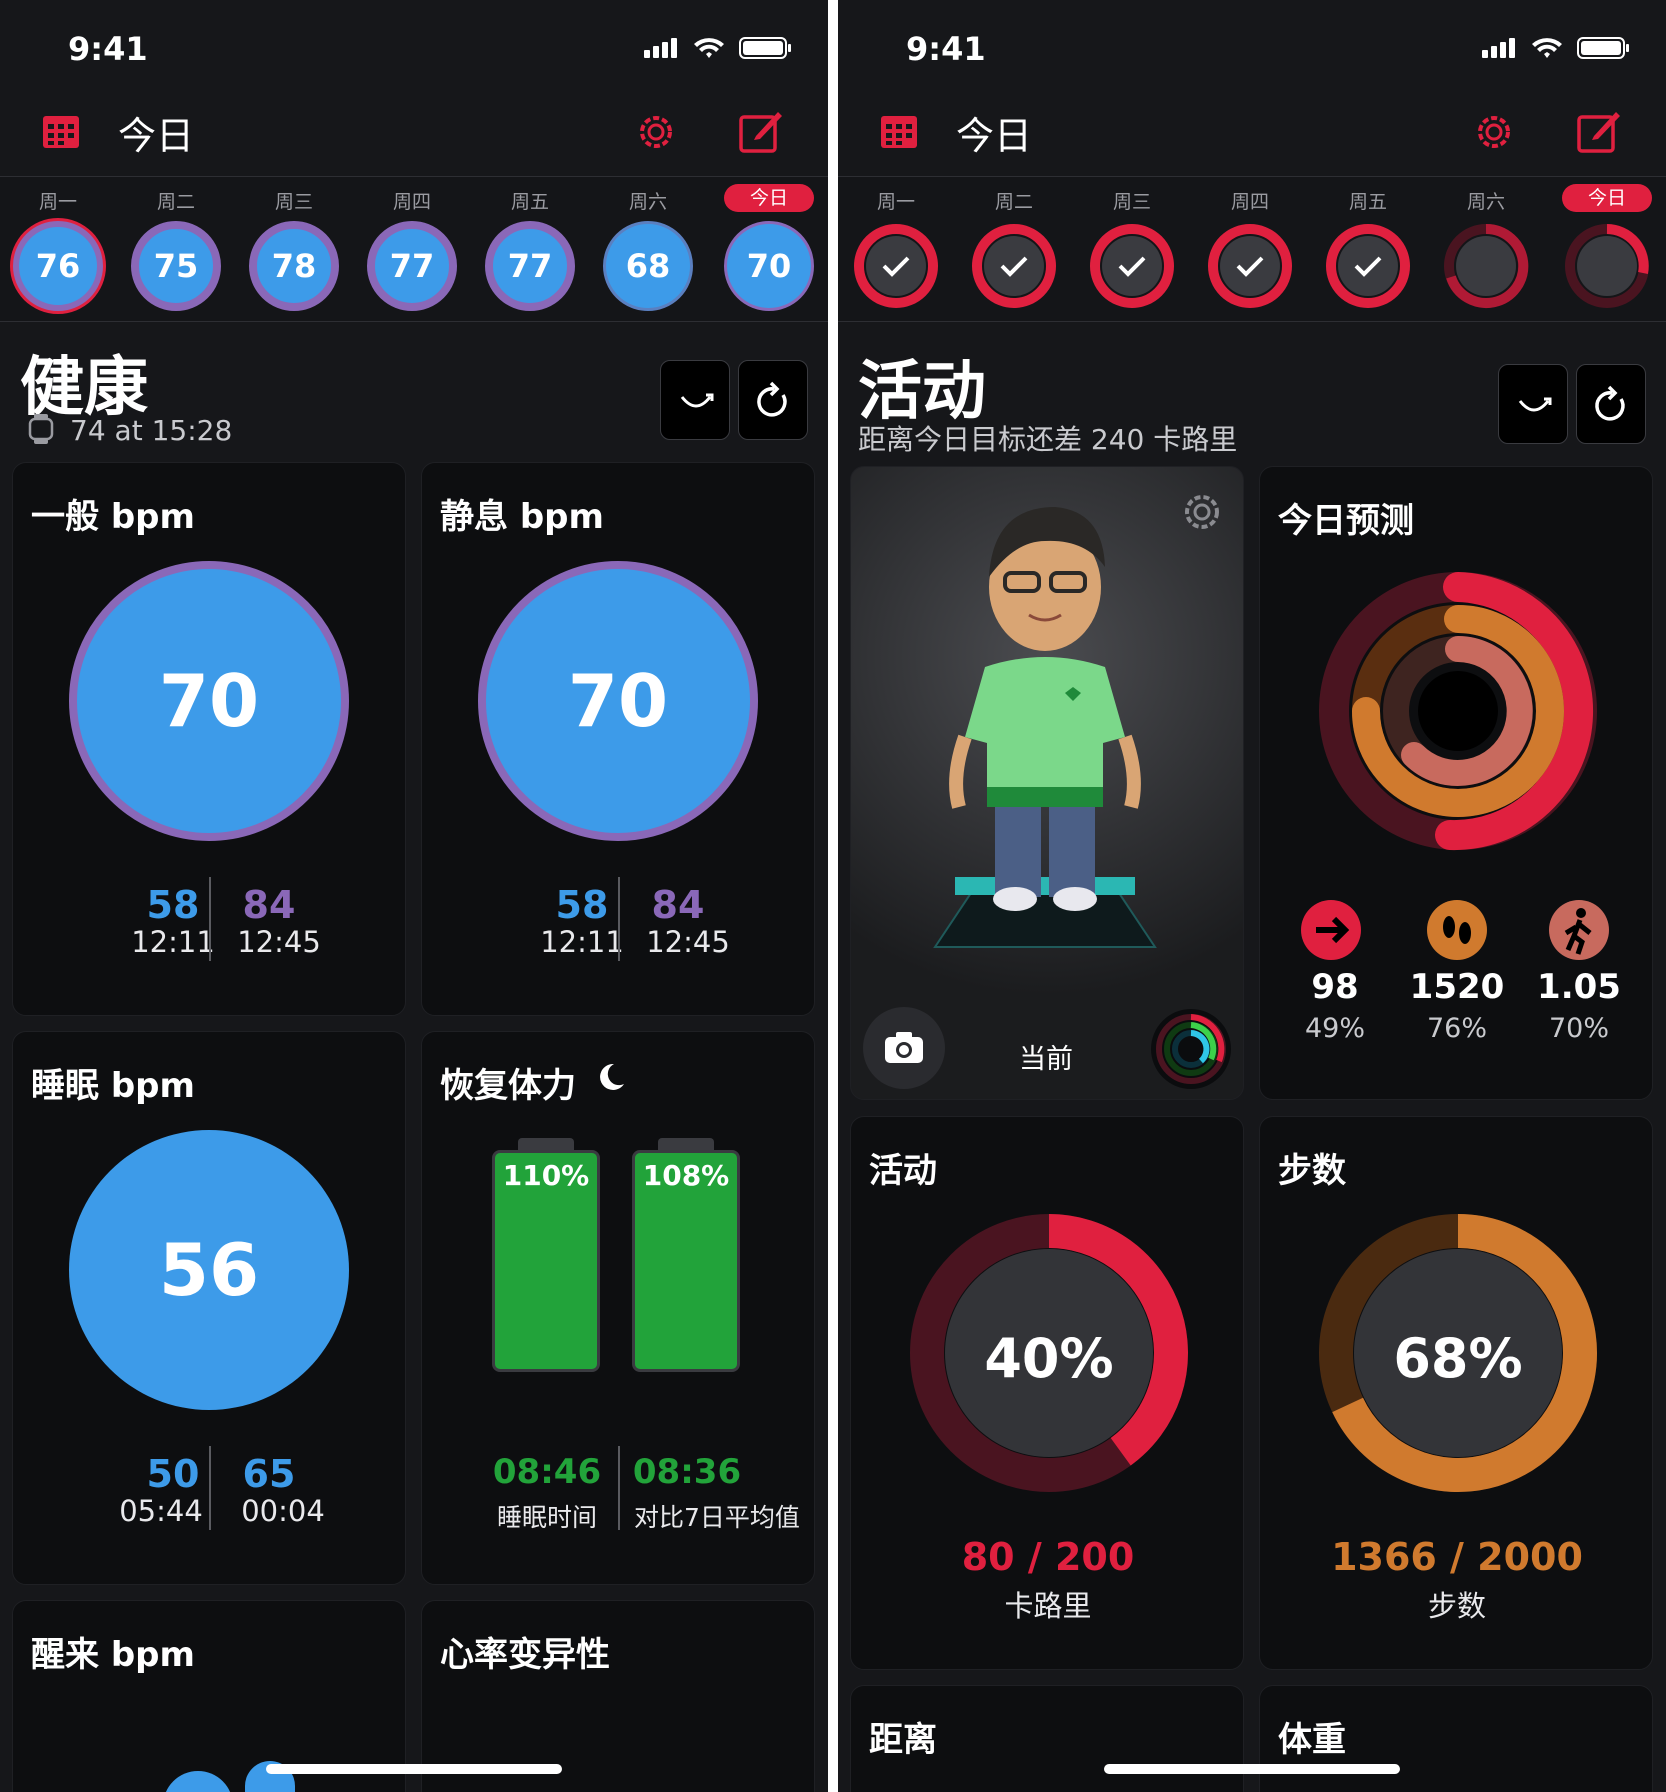  I want to click on battery-sleep: 110%, so click(546, 1261).